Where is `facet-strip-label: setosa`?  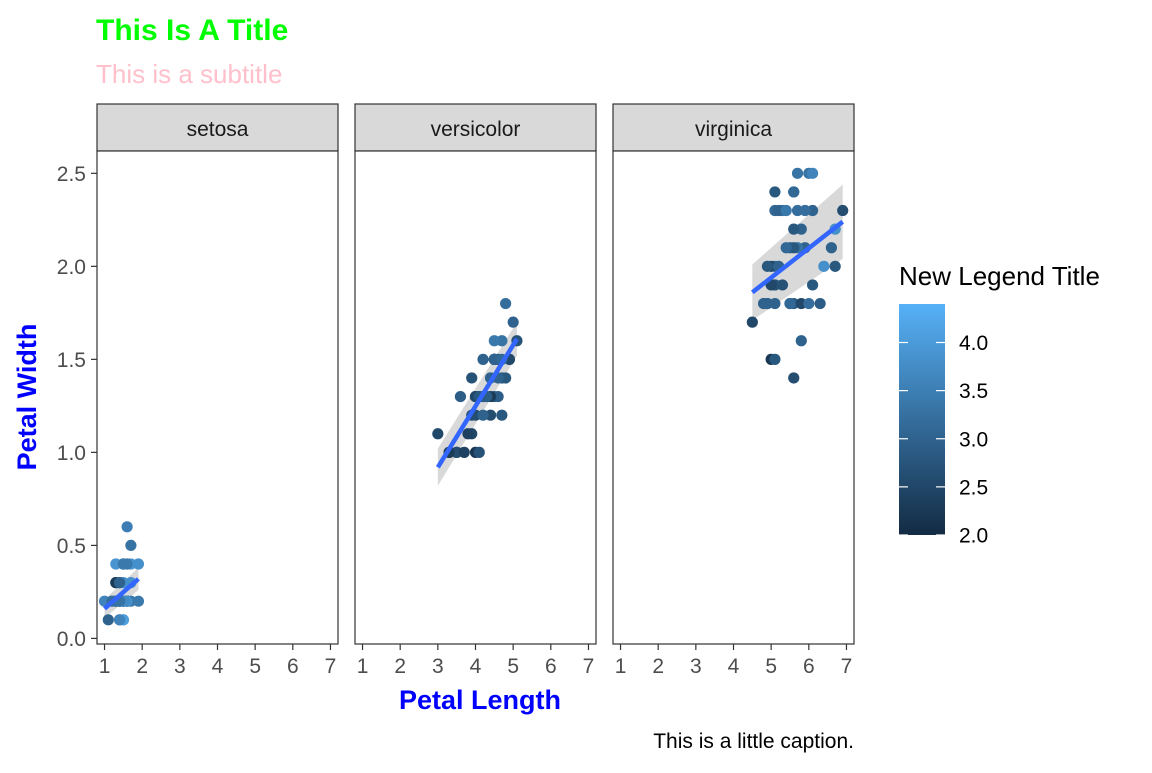 facet-strip-label: setosa is located at coordinates (218, 129).